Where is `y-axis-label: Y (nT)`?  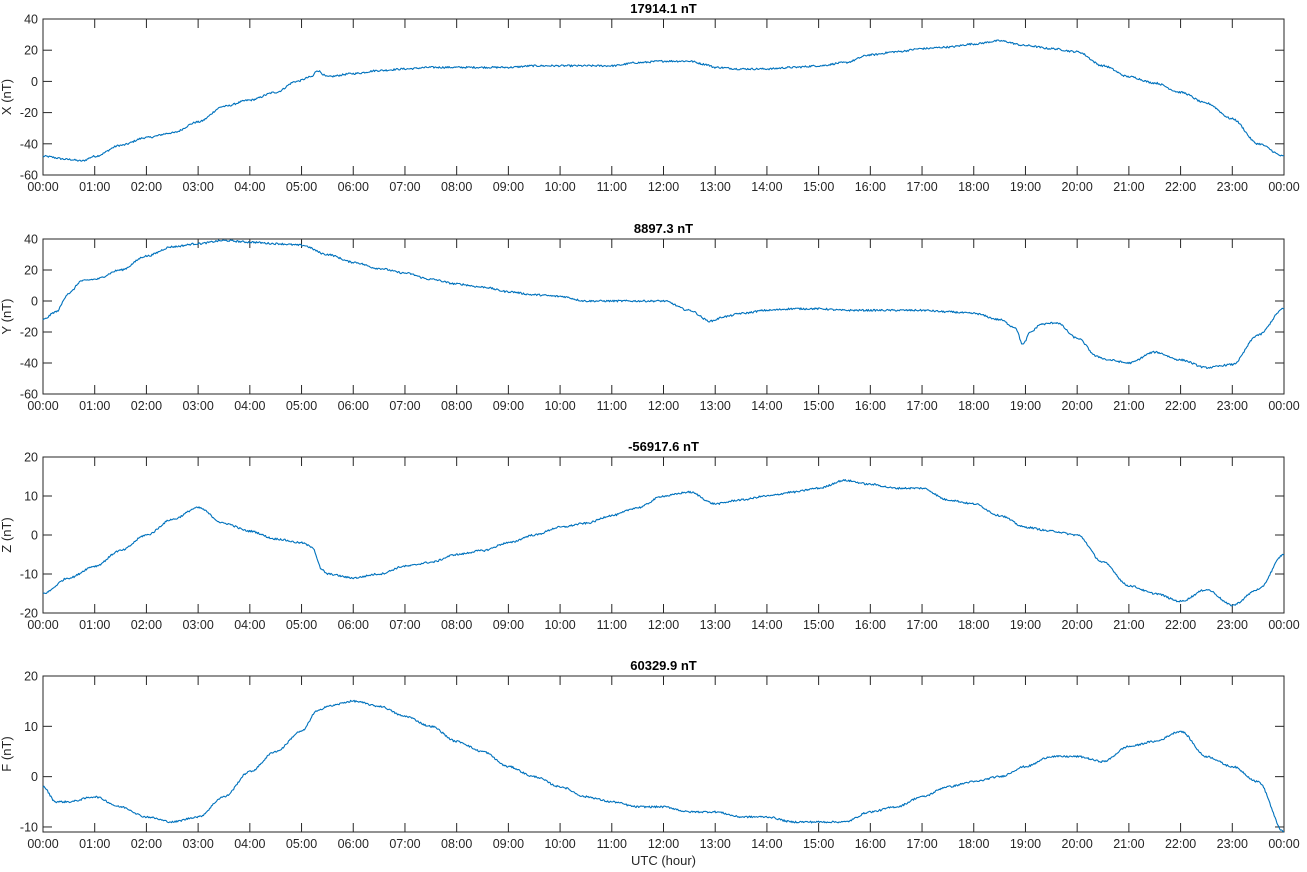 y-axis-label: Y (nT) is located at coordinates (7, 317).